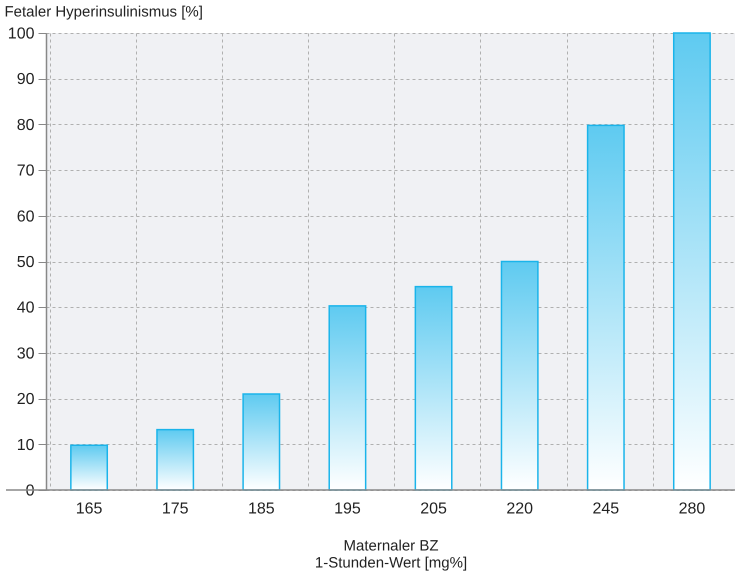 This screenshot has height=581, width=736. What do you see at coordinates (25, 79) in the screenshot?
I see `y-tick-label: 90` at bounding box center [25, 79].